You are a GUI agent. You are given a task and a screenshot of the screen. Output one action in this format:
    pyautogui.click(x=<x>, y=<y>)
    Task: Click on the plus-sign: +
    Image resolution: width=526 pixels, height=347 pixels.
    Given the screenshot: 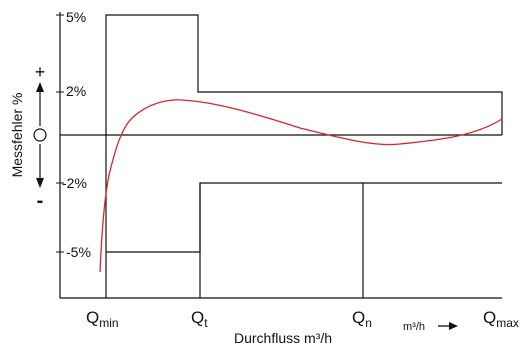 What is the action you would take?
    pyautogui.click(x=40, y=72)
    